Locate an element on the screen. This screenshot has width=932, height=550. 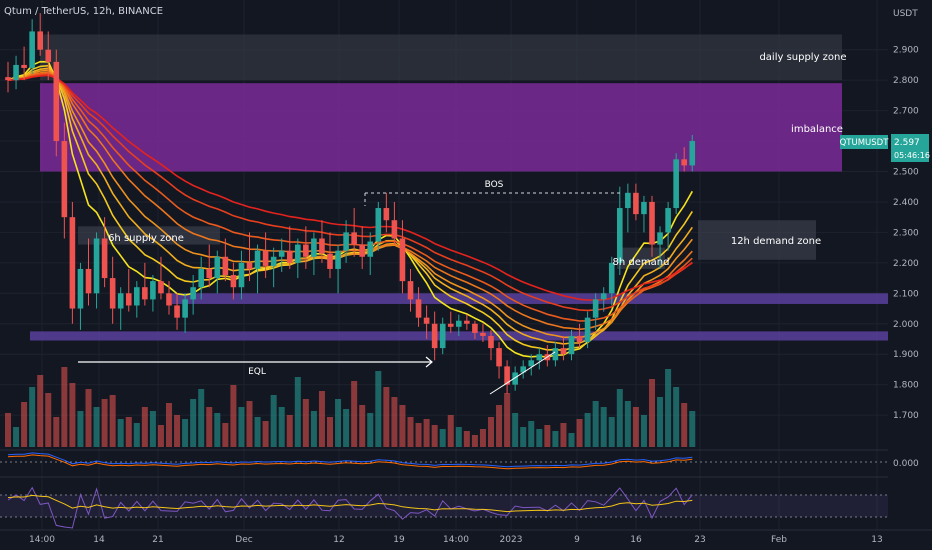
price-tick-10: 1.900 is located at coordinates (906, 355).